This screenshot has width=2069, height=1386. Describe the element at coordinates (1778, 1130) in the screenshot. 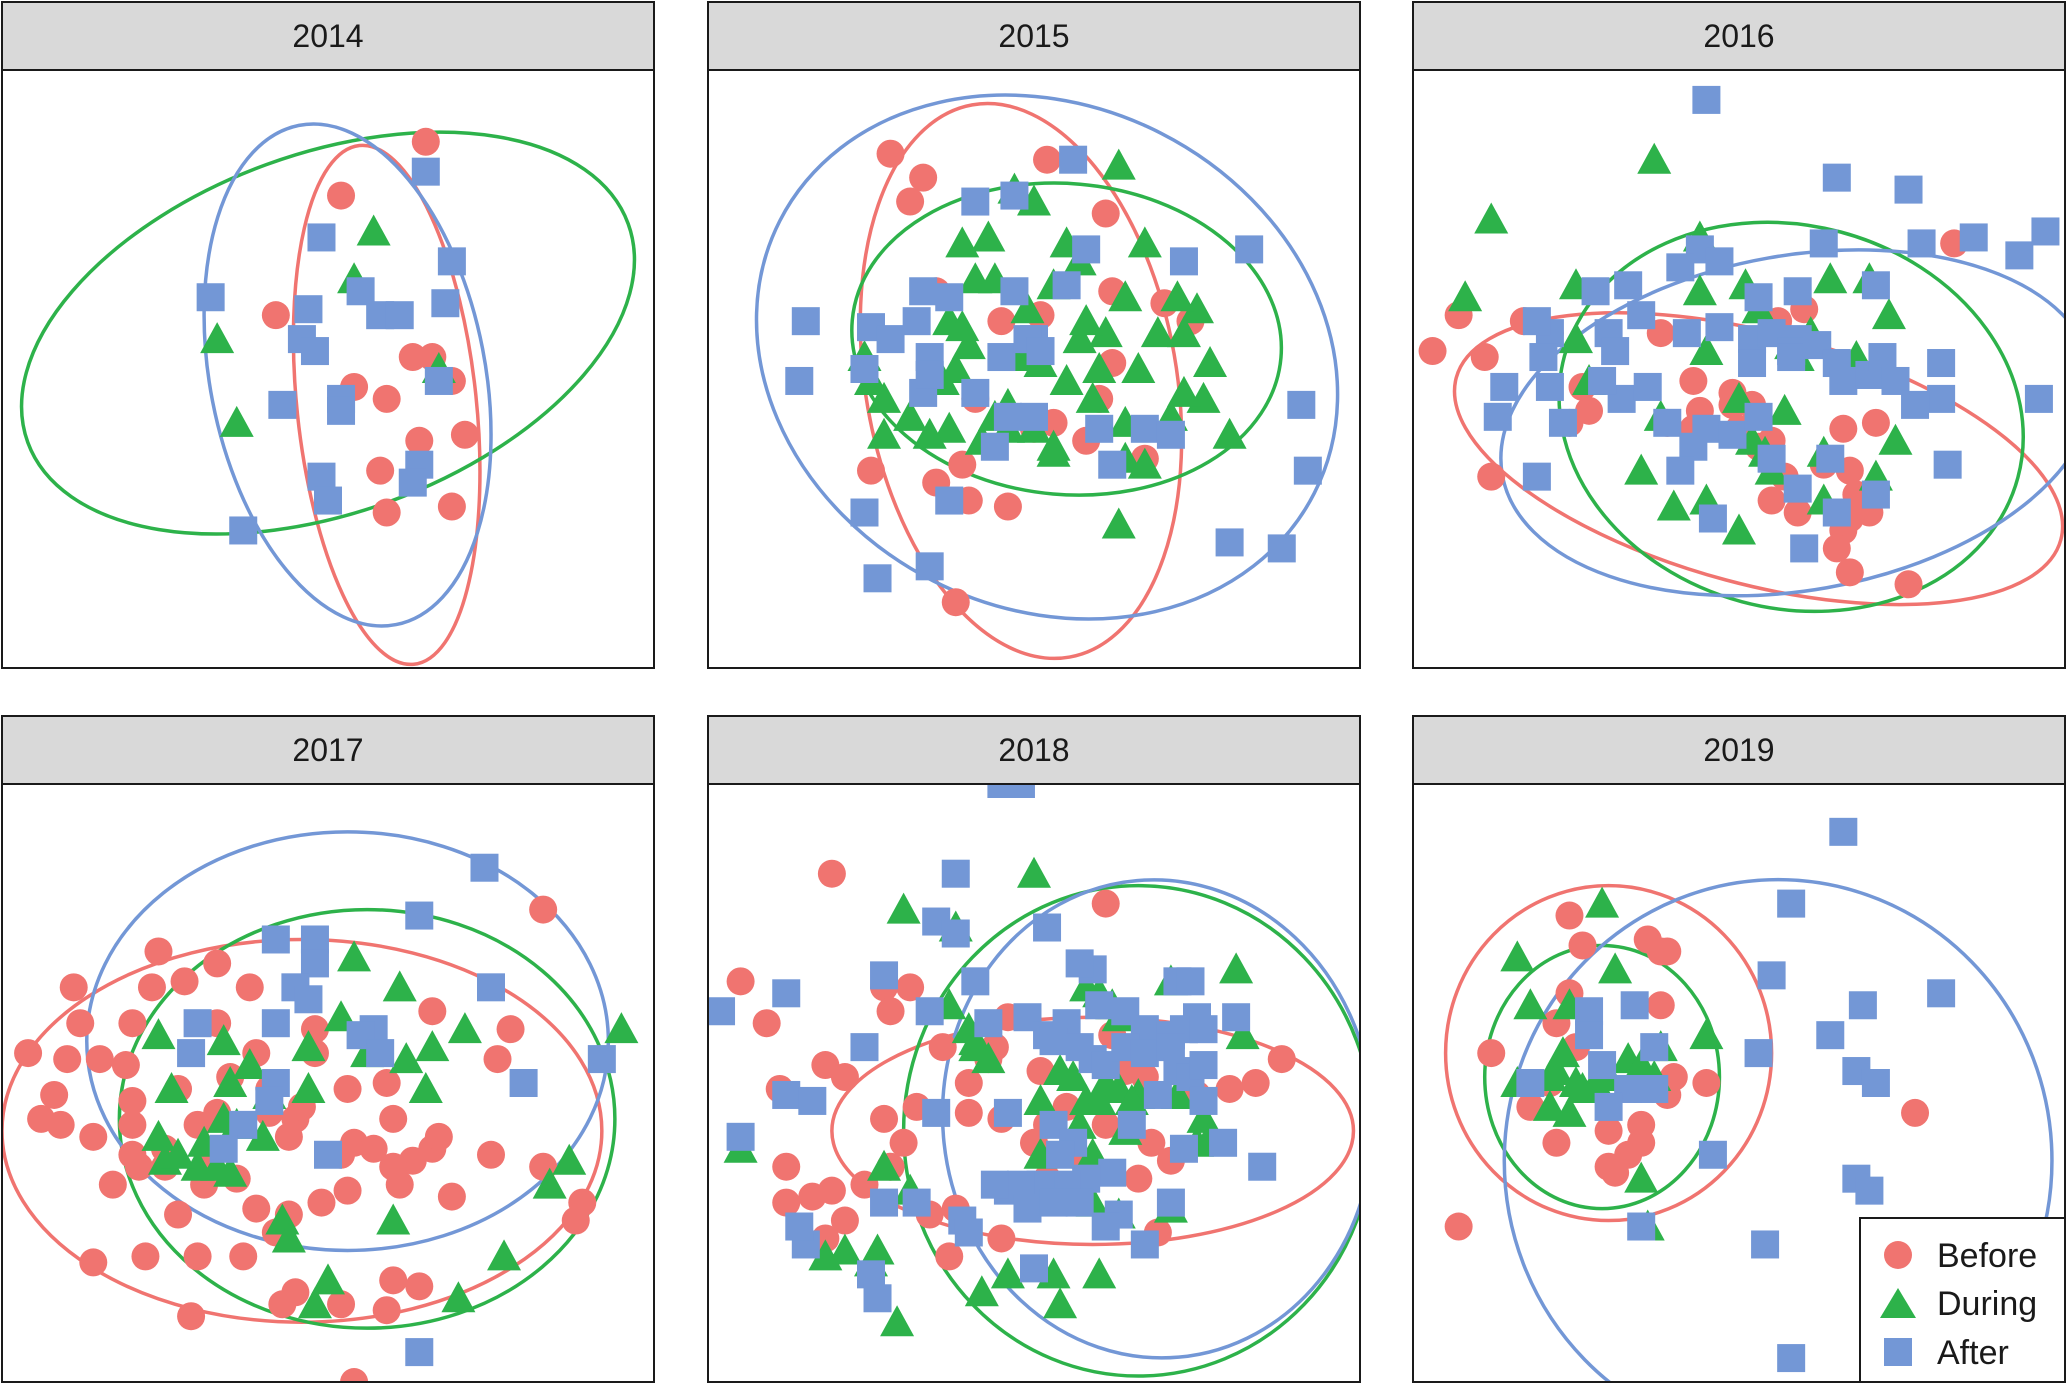

I see `ellipse-after-2019` at that location.